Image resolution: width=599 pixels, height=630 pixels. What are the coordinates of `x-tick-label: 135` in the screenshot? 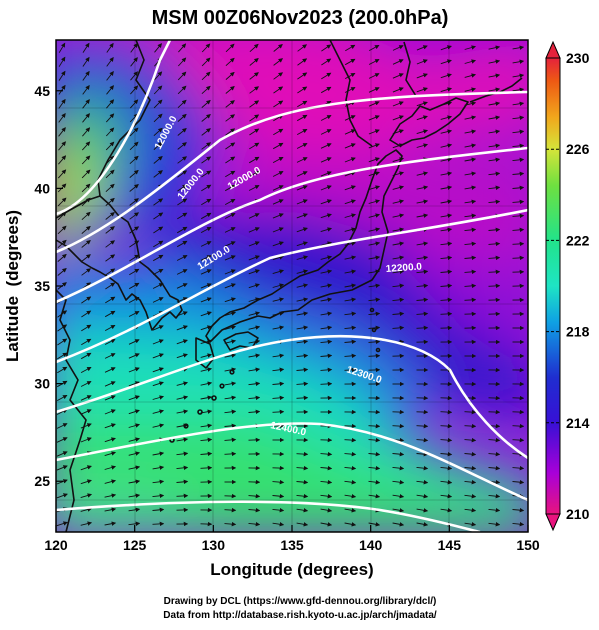 It's located at (292, 545).